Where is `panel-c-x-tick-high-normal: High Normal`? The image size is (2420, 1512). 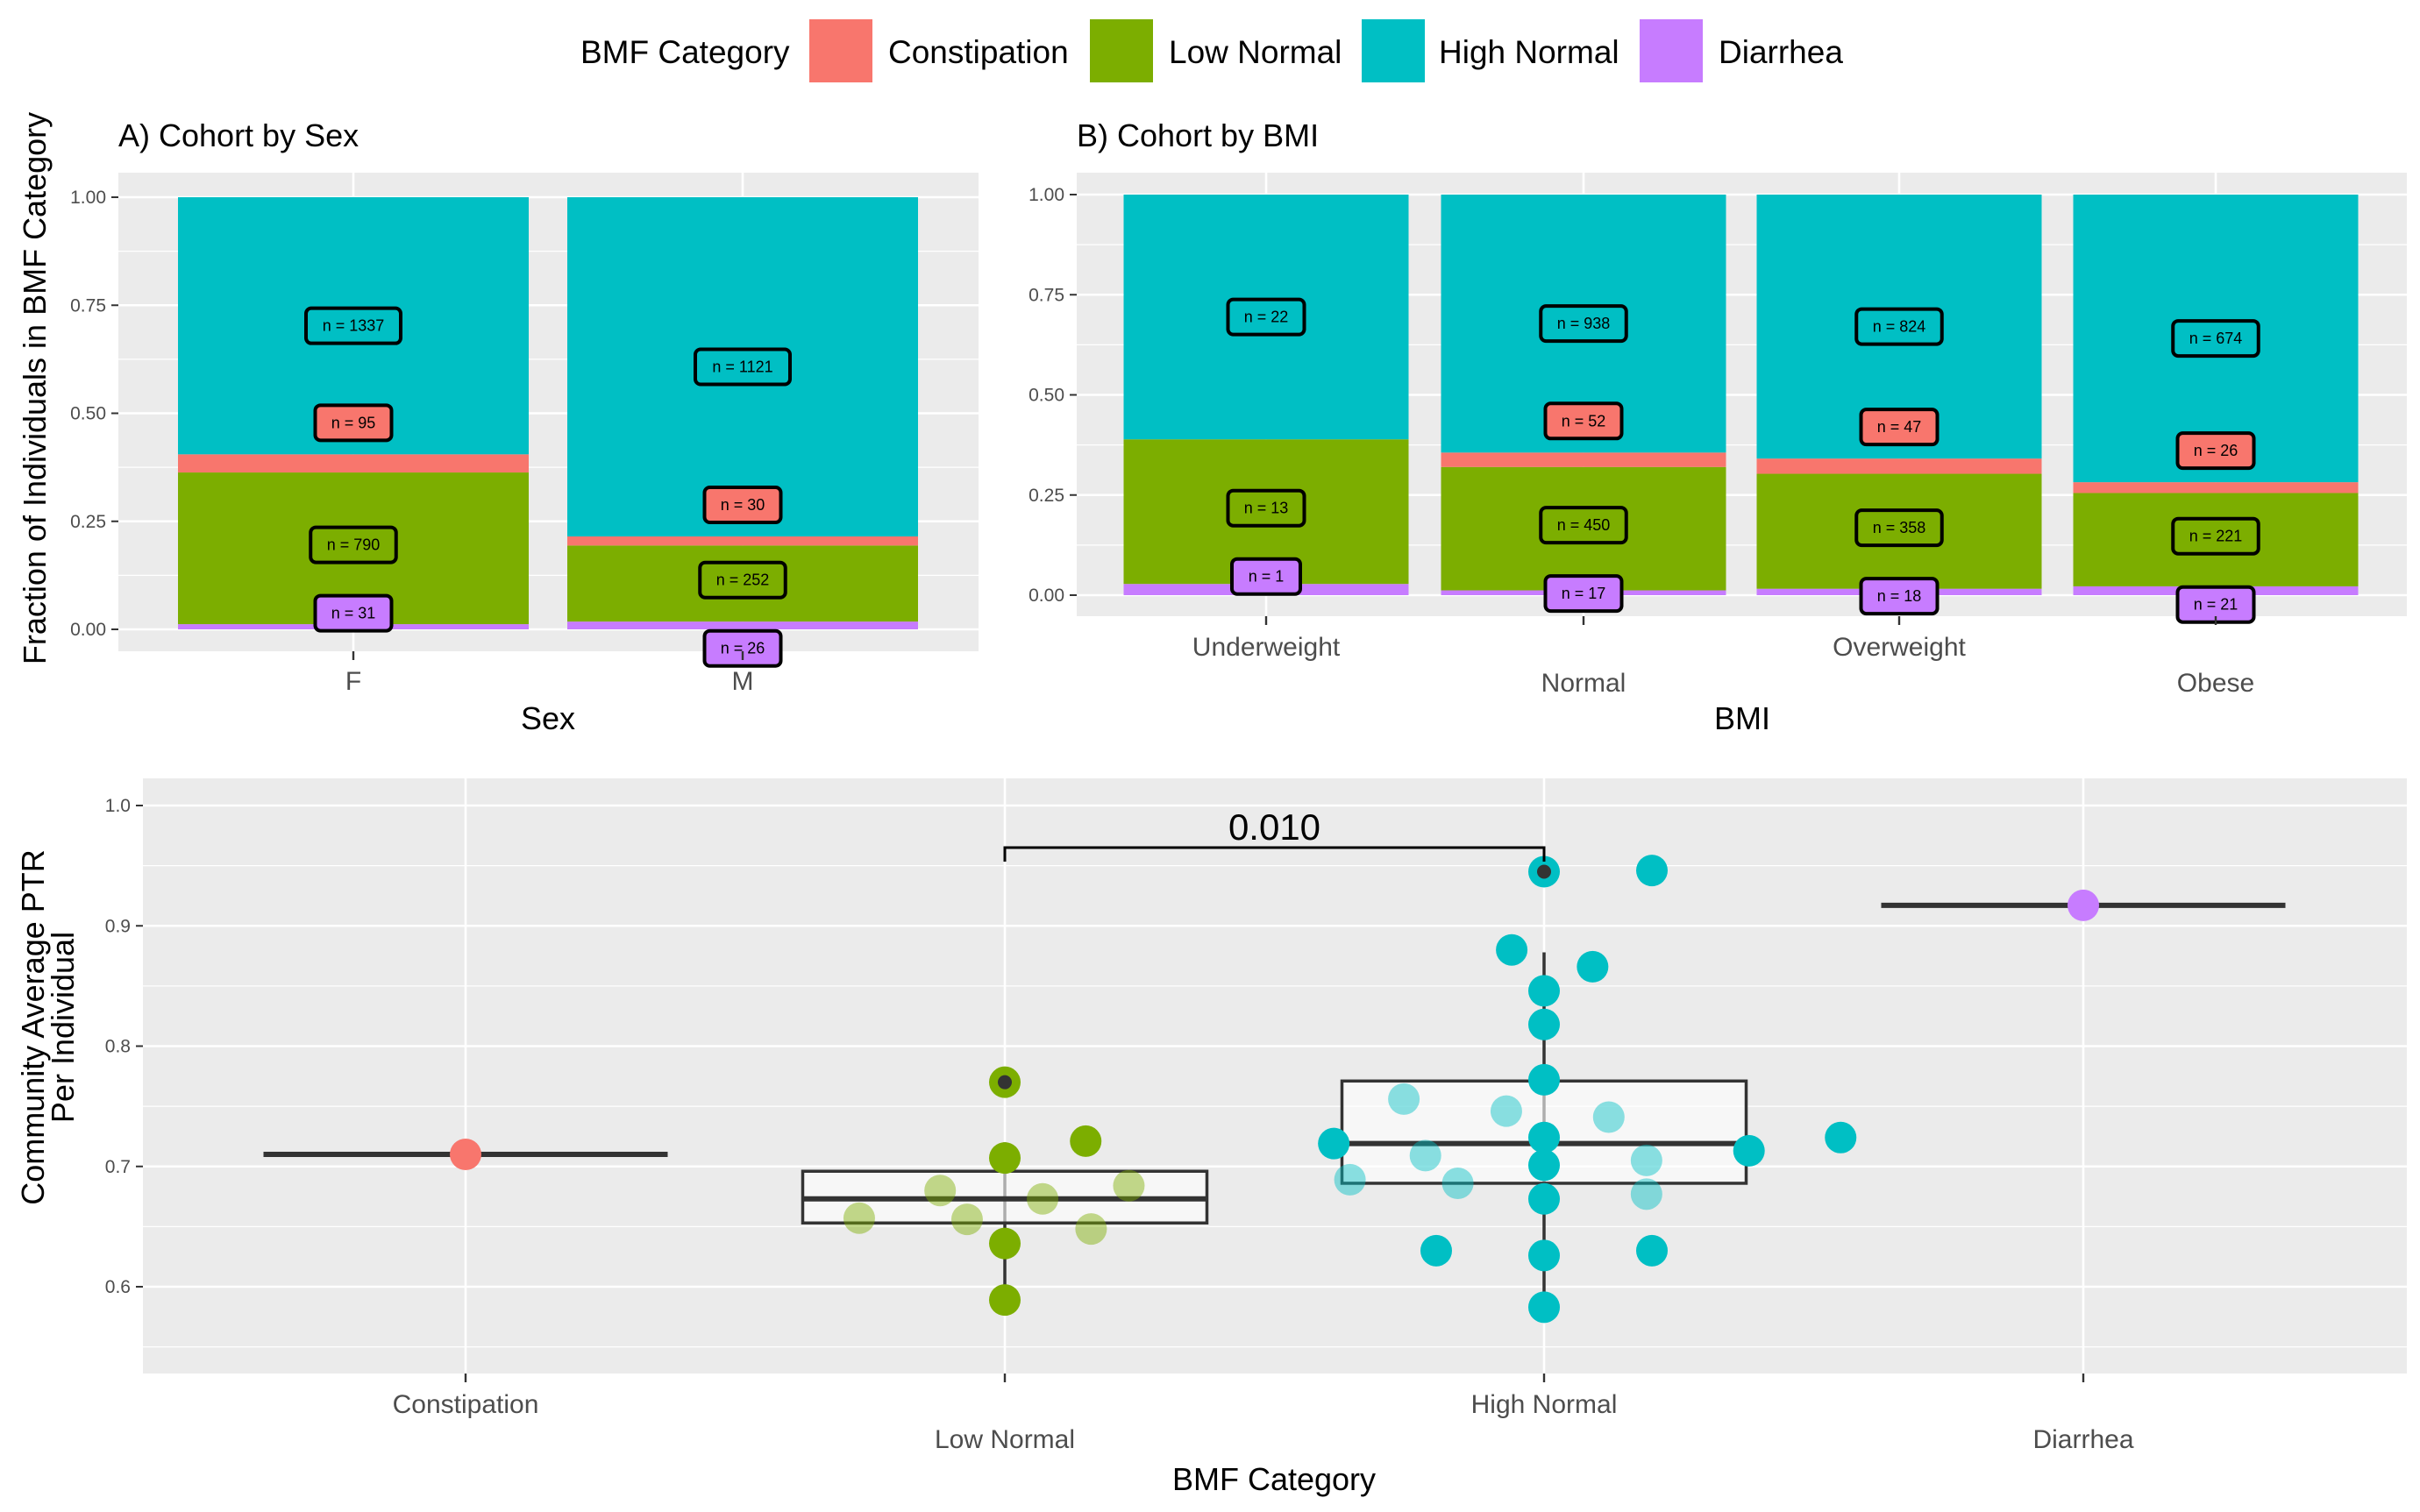
panel-c-x-tick-high-normal: High Normal is located at coordinates (1544, 1404).